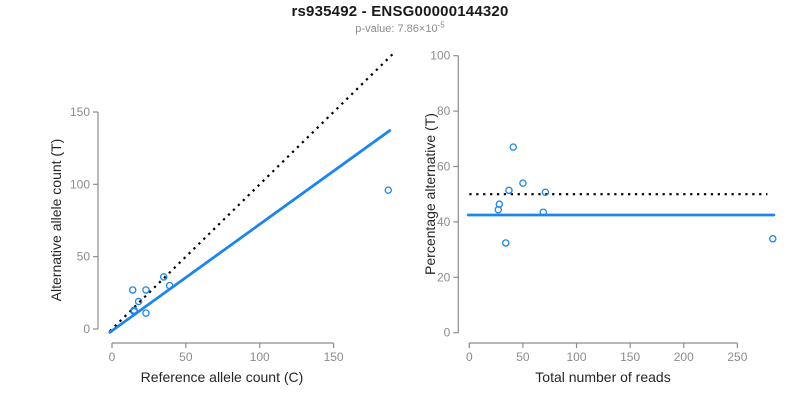  Describe the element at coordinates (444, 167) in the screenshot. I see `y-tick-label: 60` at that location.